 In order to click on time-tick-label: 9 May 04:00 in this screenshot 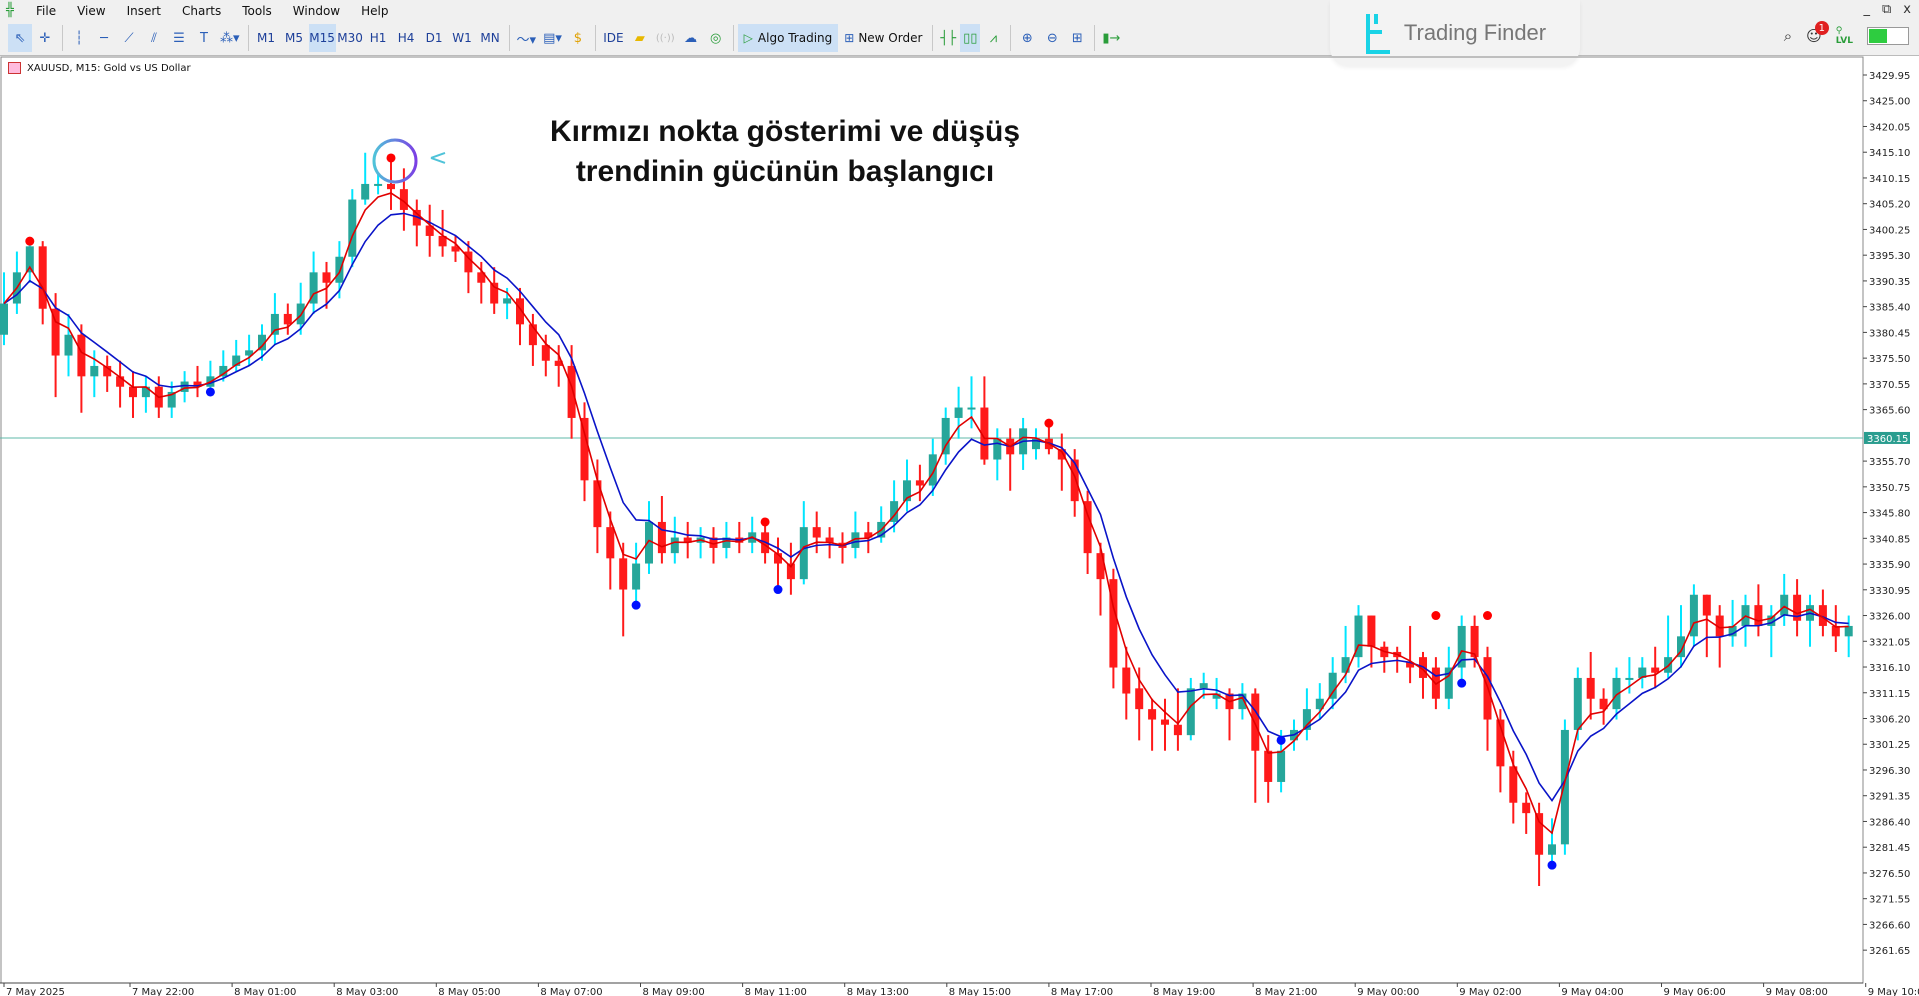, I will do `click(1592, 991)`.